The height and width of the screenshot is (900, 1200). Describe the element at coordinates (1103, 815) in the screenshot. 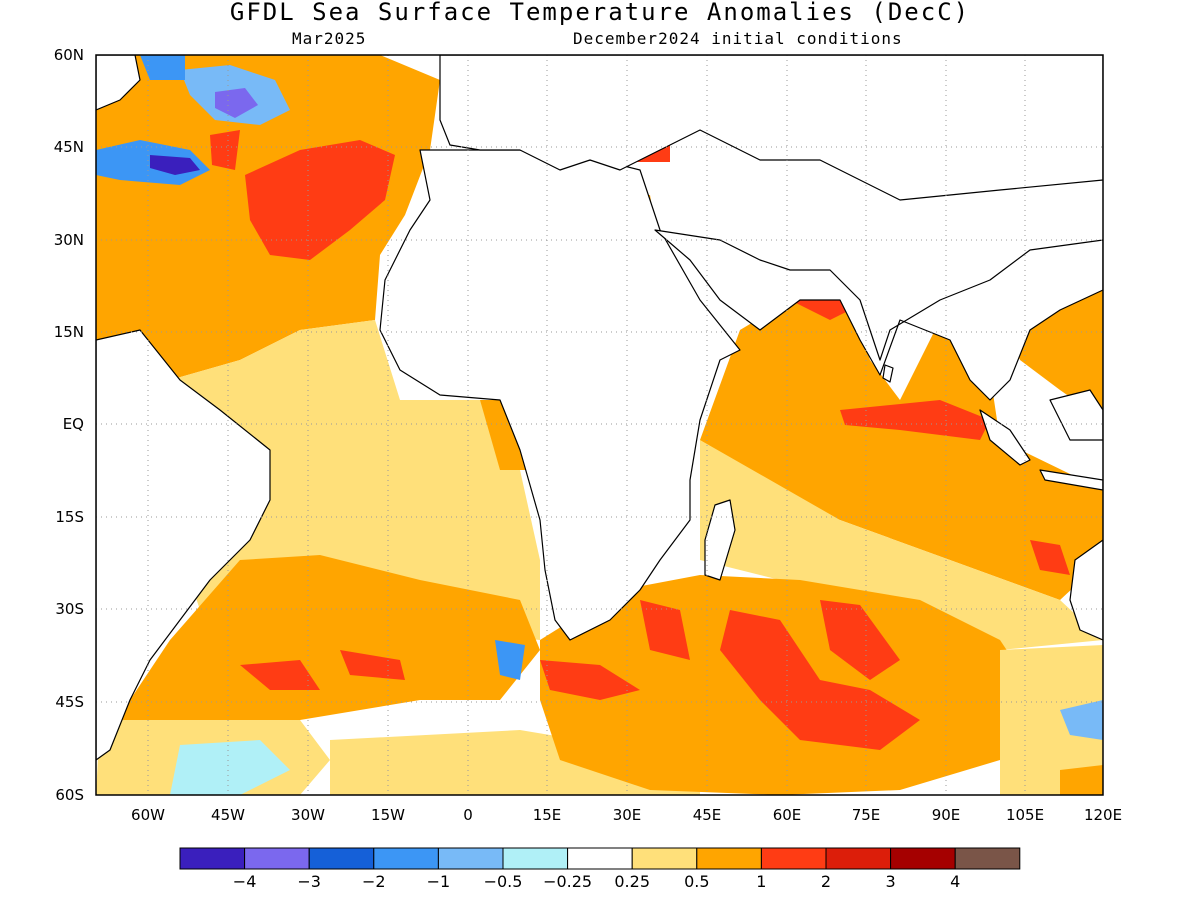

I see `lon-label: 120E` at that location.